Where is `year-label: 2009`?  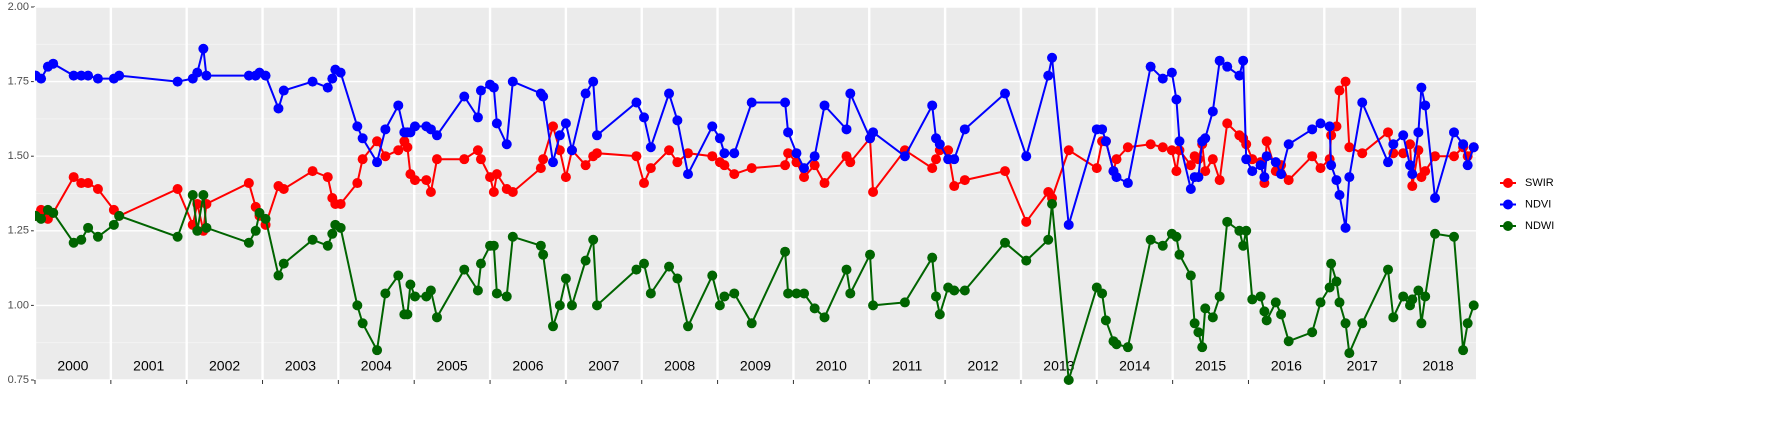 year-label: 2009 is located at coordinates (755, 366).